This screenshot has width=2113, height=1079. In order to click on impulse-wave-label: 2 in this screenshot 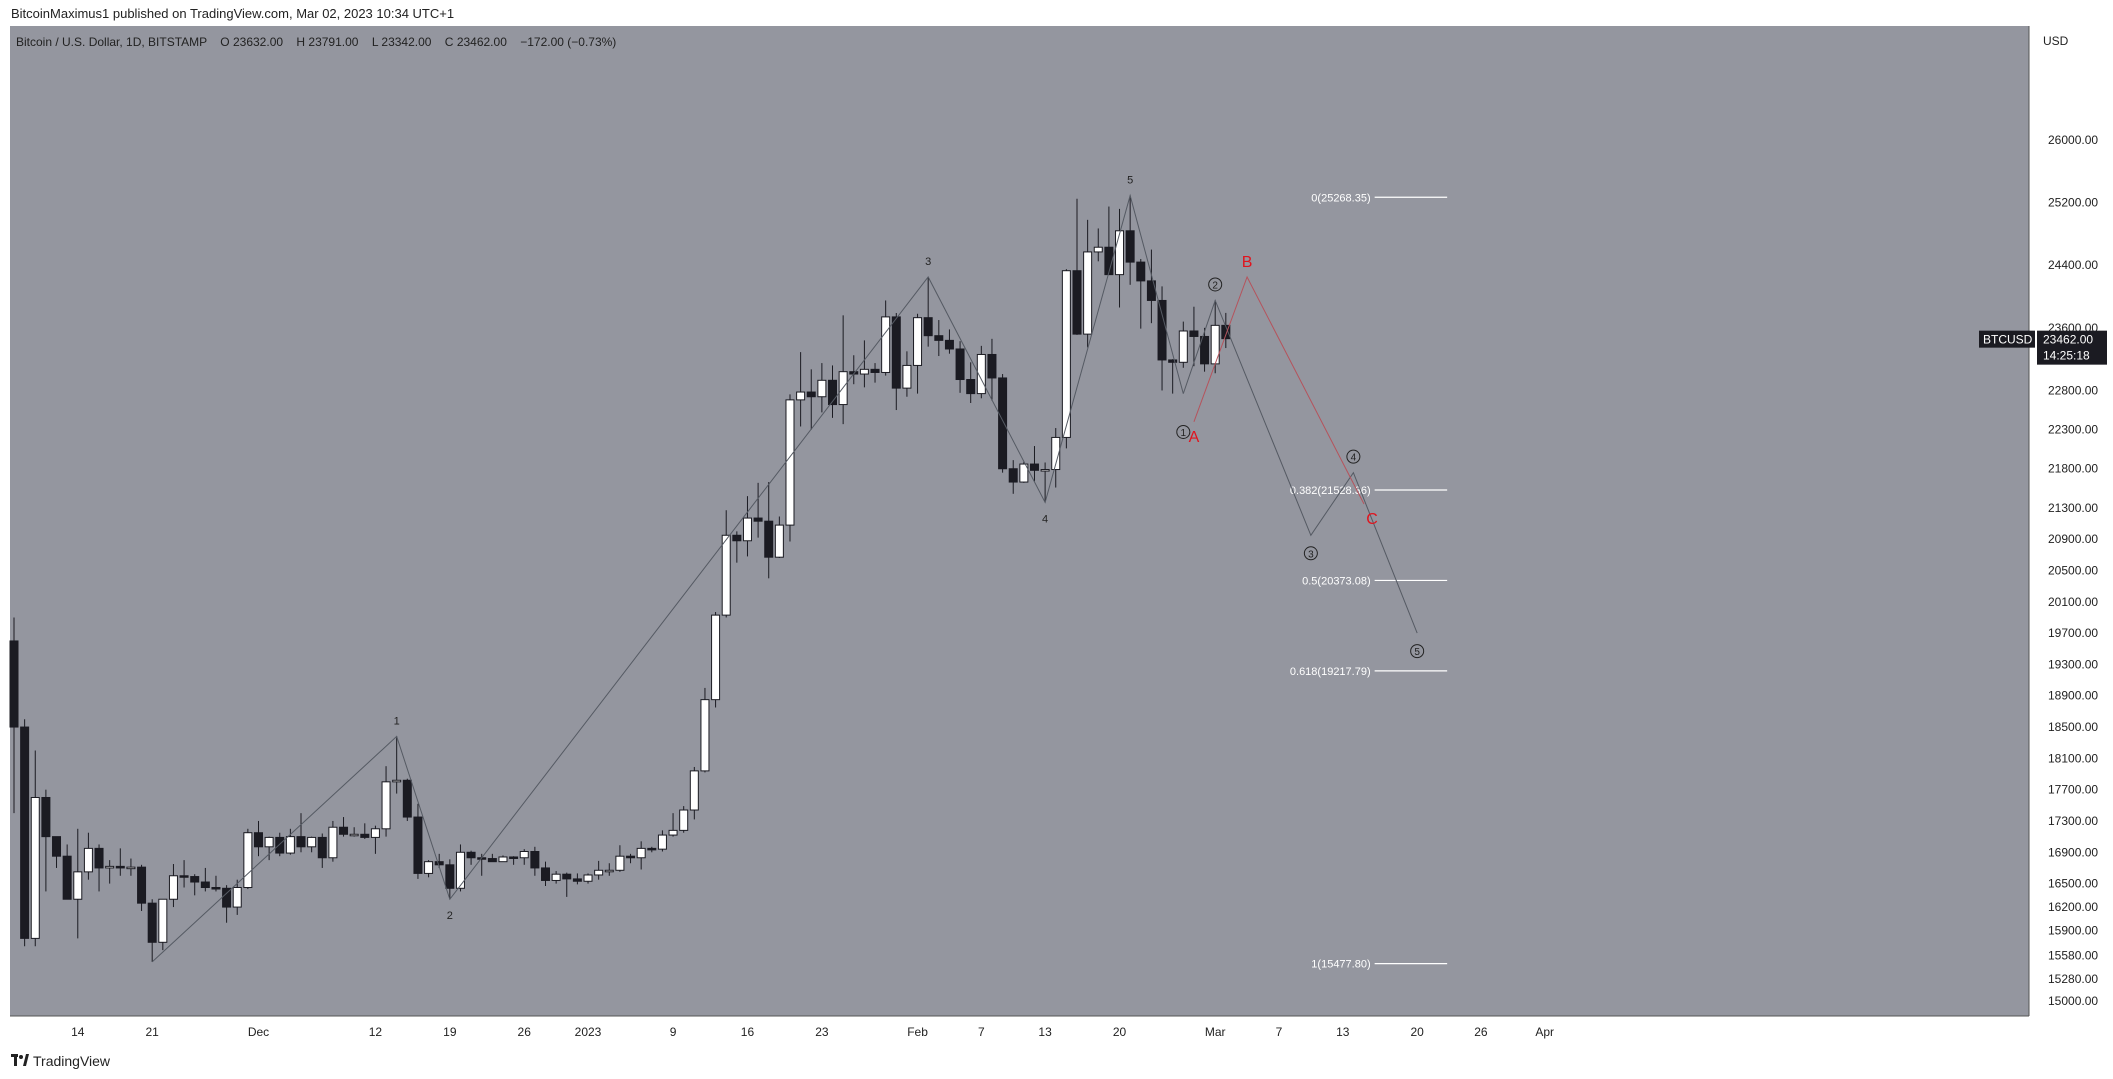, I will do `click(450, 916)`.